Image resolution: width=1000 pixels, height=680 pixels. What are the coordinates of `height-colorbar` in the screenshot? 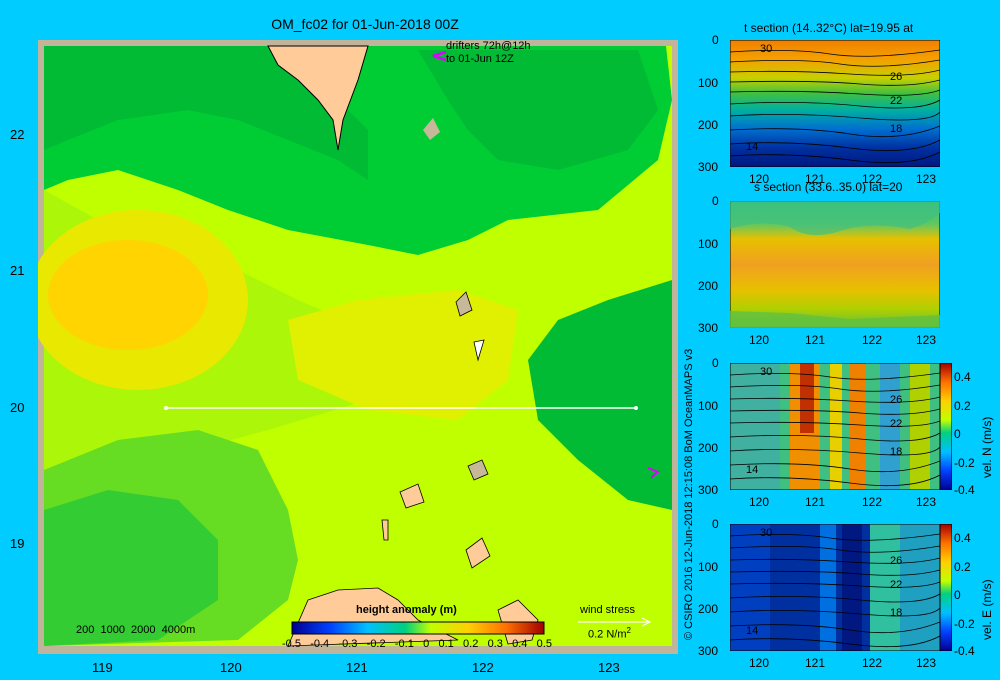 It's located at (418, 628).